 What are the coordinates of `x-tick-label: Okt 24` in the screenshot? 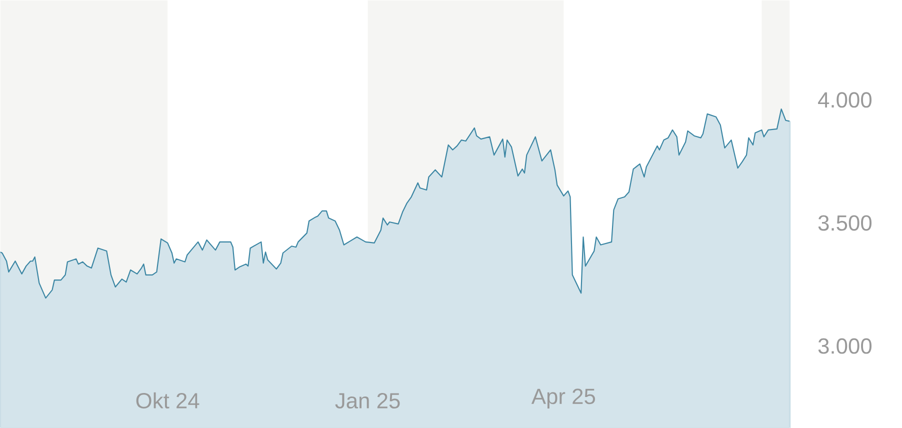 It's located at (168, 400).